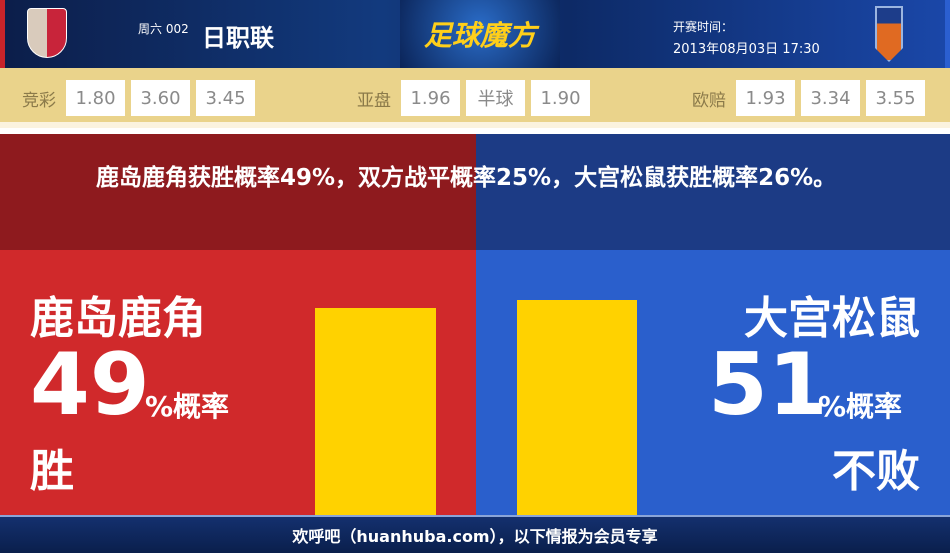 The height and width of the screenshot is (553, 950). Describe the element at coordinates (39, 100) in the screenshot. I see `odds-label: 竞彩` at that location.